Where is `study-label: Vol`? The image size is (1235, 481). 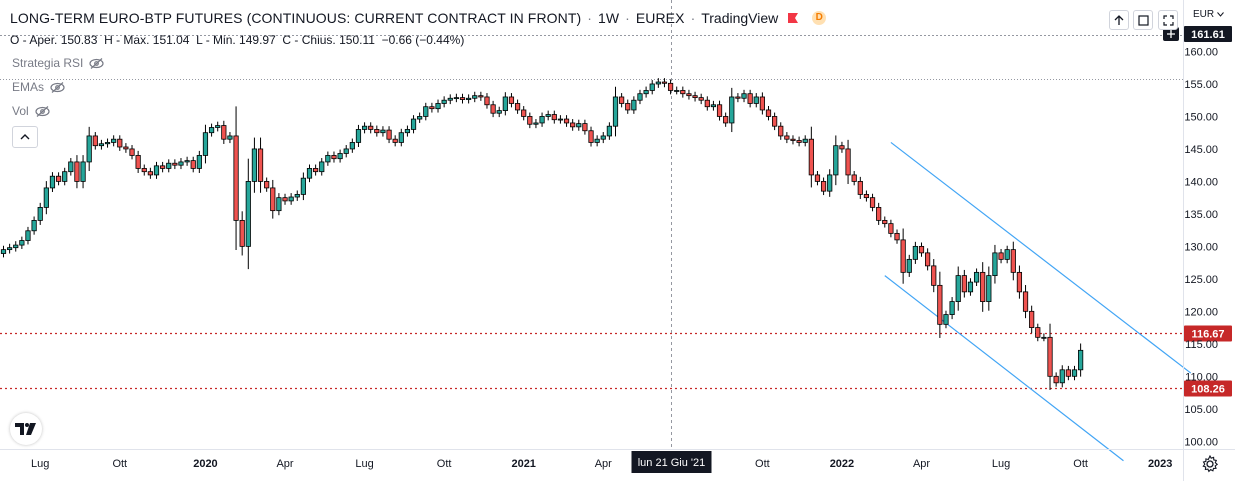 study-label: Vol is located at coordinates (20, 111).